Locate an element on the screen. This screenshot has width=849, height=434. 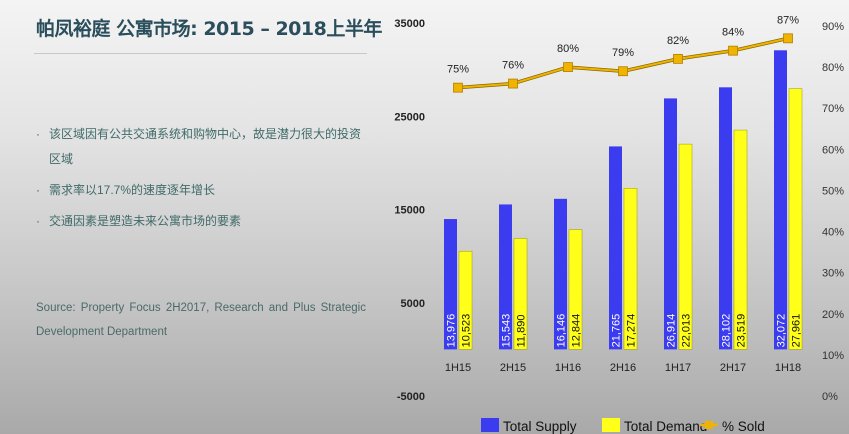
supply-data-label: 15,543 is located at coordinates (507, 331).